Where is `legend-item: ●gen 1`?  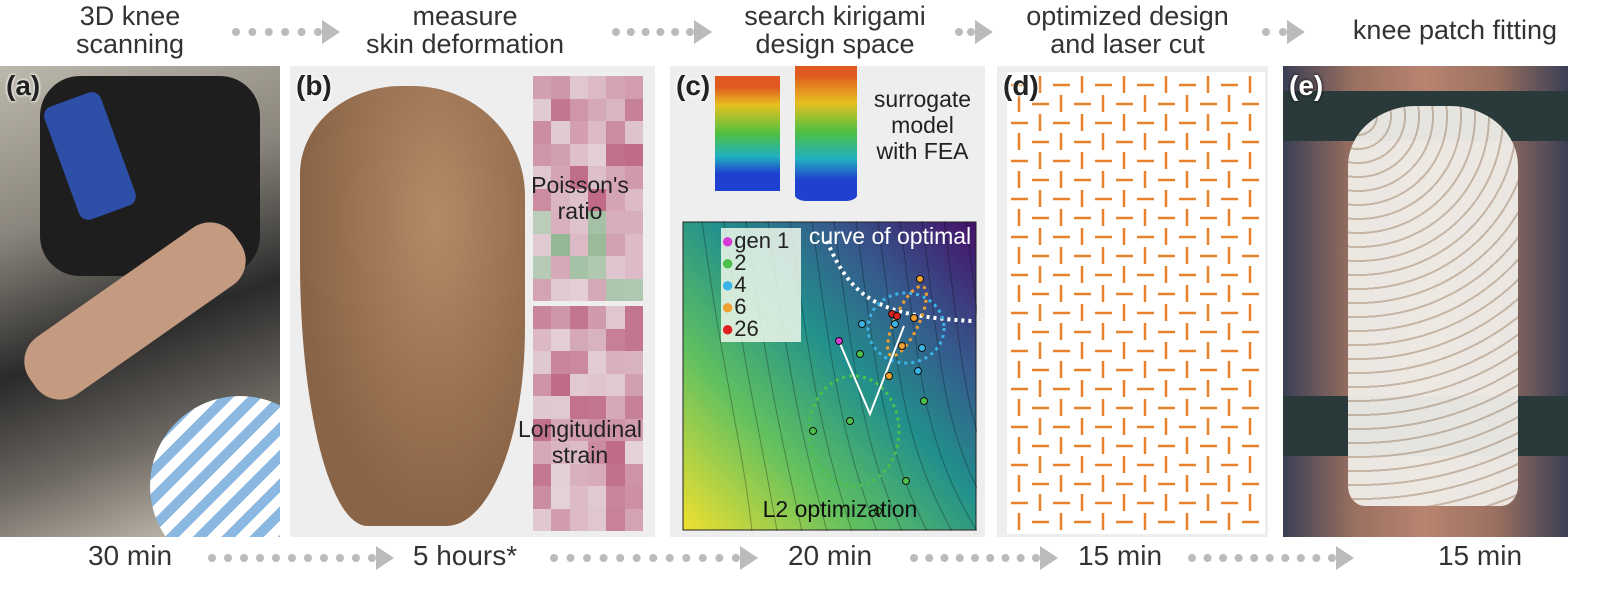
legend-item: ●gen 1 is located at coordinates (761, 241).